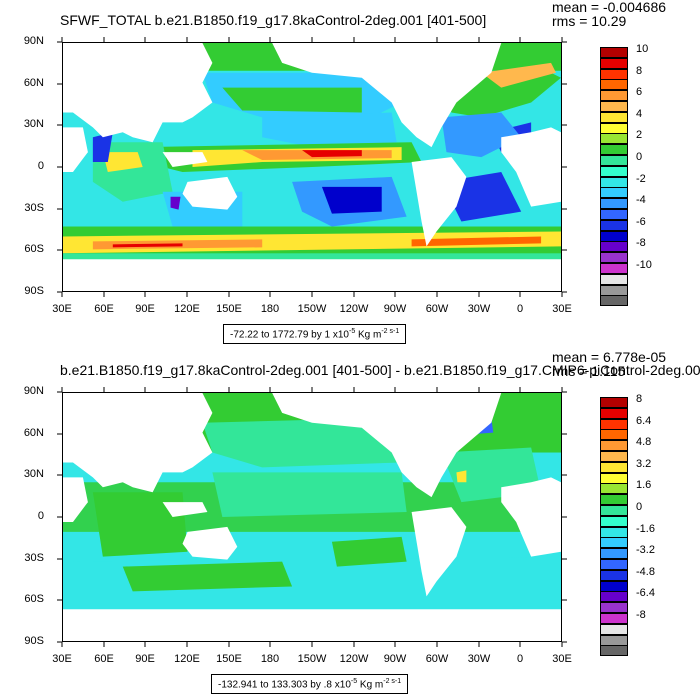 This screenshot has width=700, height=700. I want to click on bottom-range-unit: Kg m, so click(370, 685).